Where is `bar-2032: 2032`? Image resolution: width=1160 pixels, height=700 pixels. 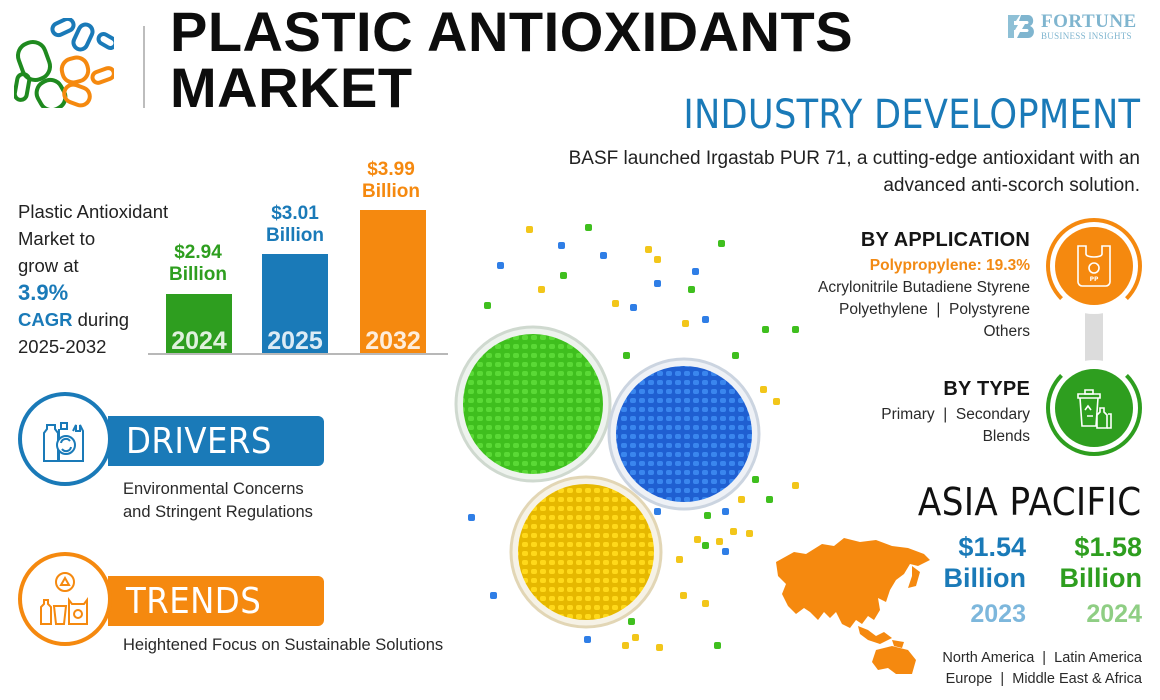
bar-2032: 2032 is located at coordinates (393, 282).